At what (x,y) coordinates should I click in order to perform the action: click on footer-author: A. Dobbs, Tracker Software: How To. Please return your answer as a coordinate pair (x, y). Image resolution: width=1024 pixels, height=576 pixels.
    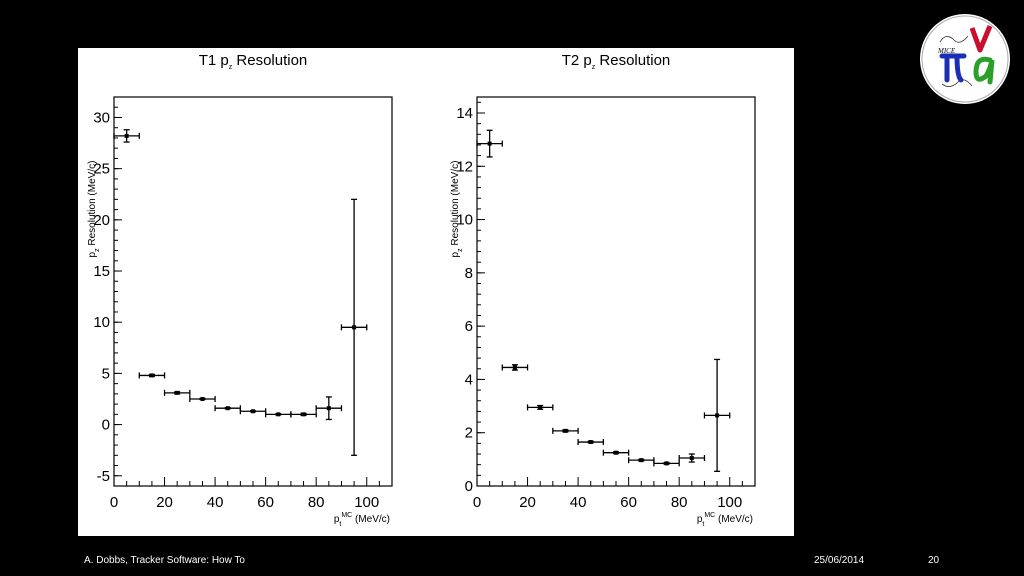
    Looking at the image, I should click on (164, 560).